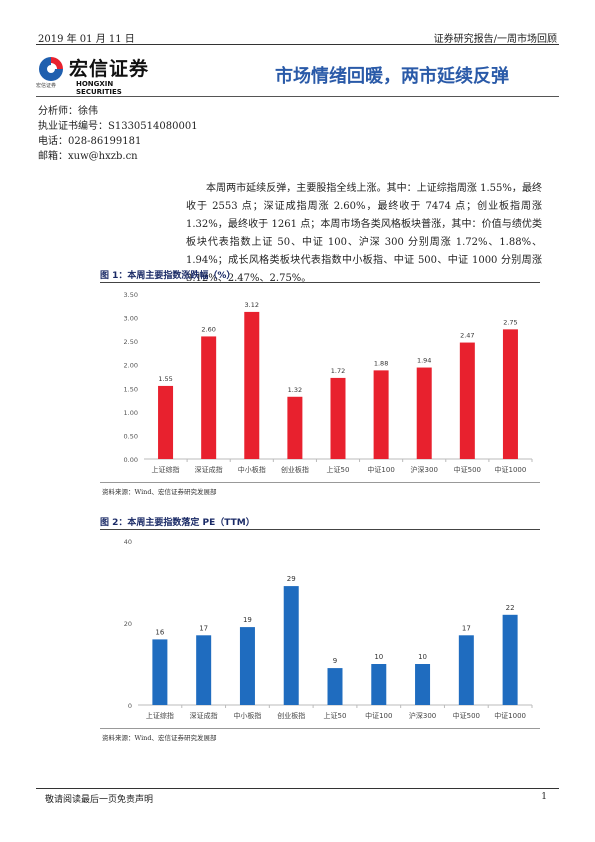 The width and height of the screenshot is (595, 842). Describe the element at coordinates (295, 390) in the screenshot. I see `data-label: 1.32` at that location.